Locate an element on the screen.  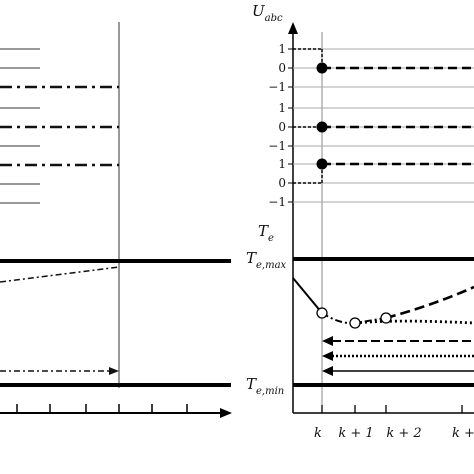
time-tick-labels: k k + 1 k + 2 k + is located at coordinates (394, 433).